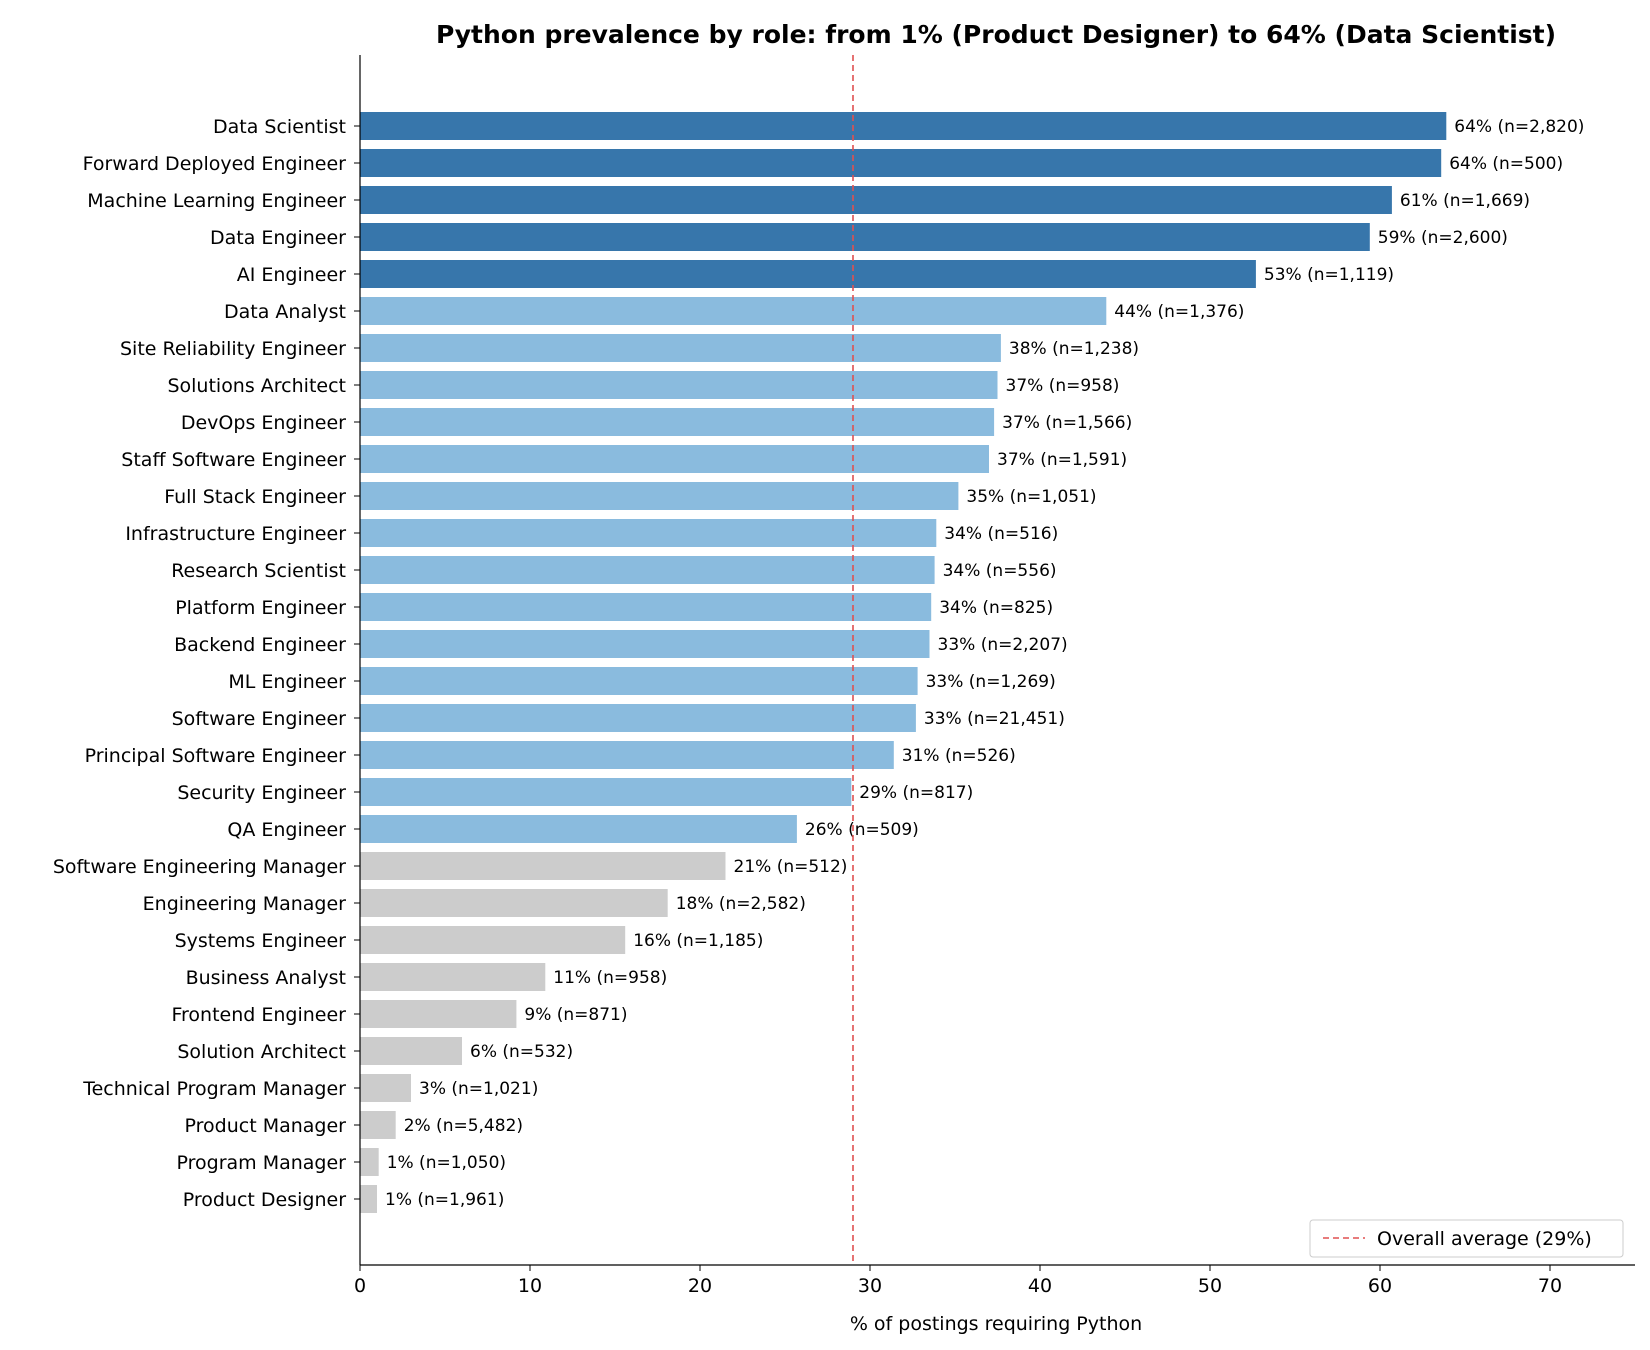  Describe the element at coordinates (263, 423) in the screenshot. I see `y-tick-label: DevOps Engineer` at that location.